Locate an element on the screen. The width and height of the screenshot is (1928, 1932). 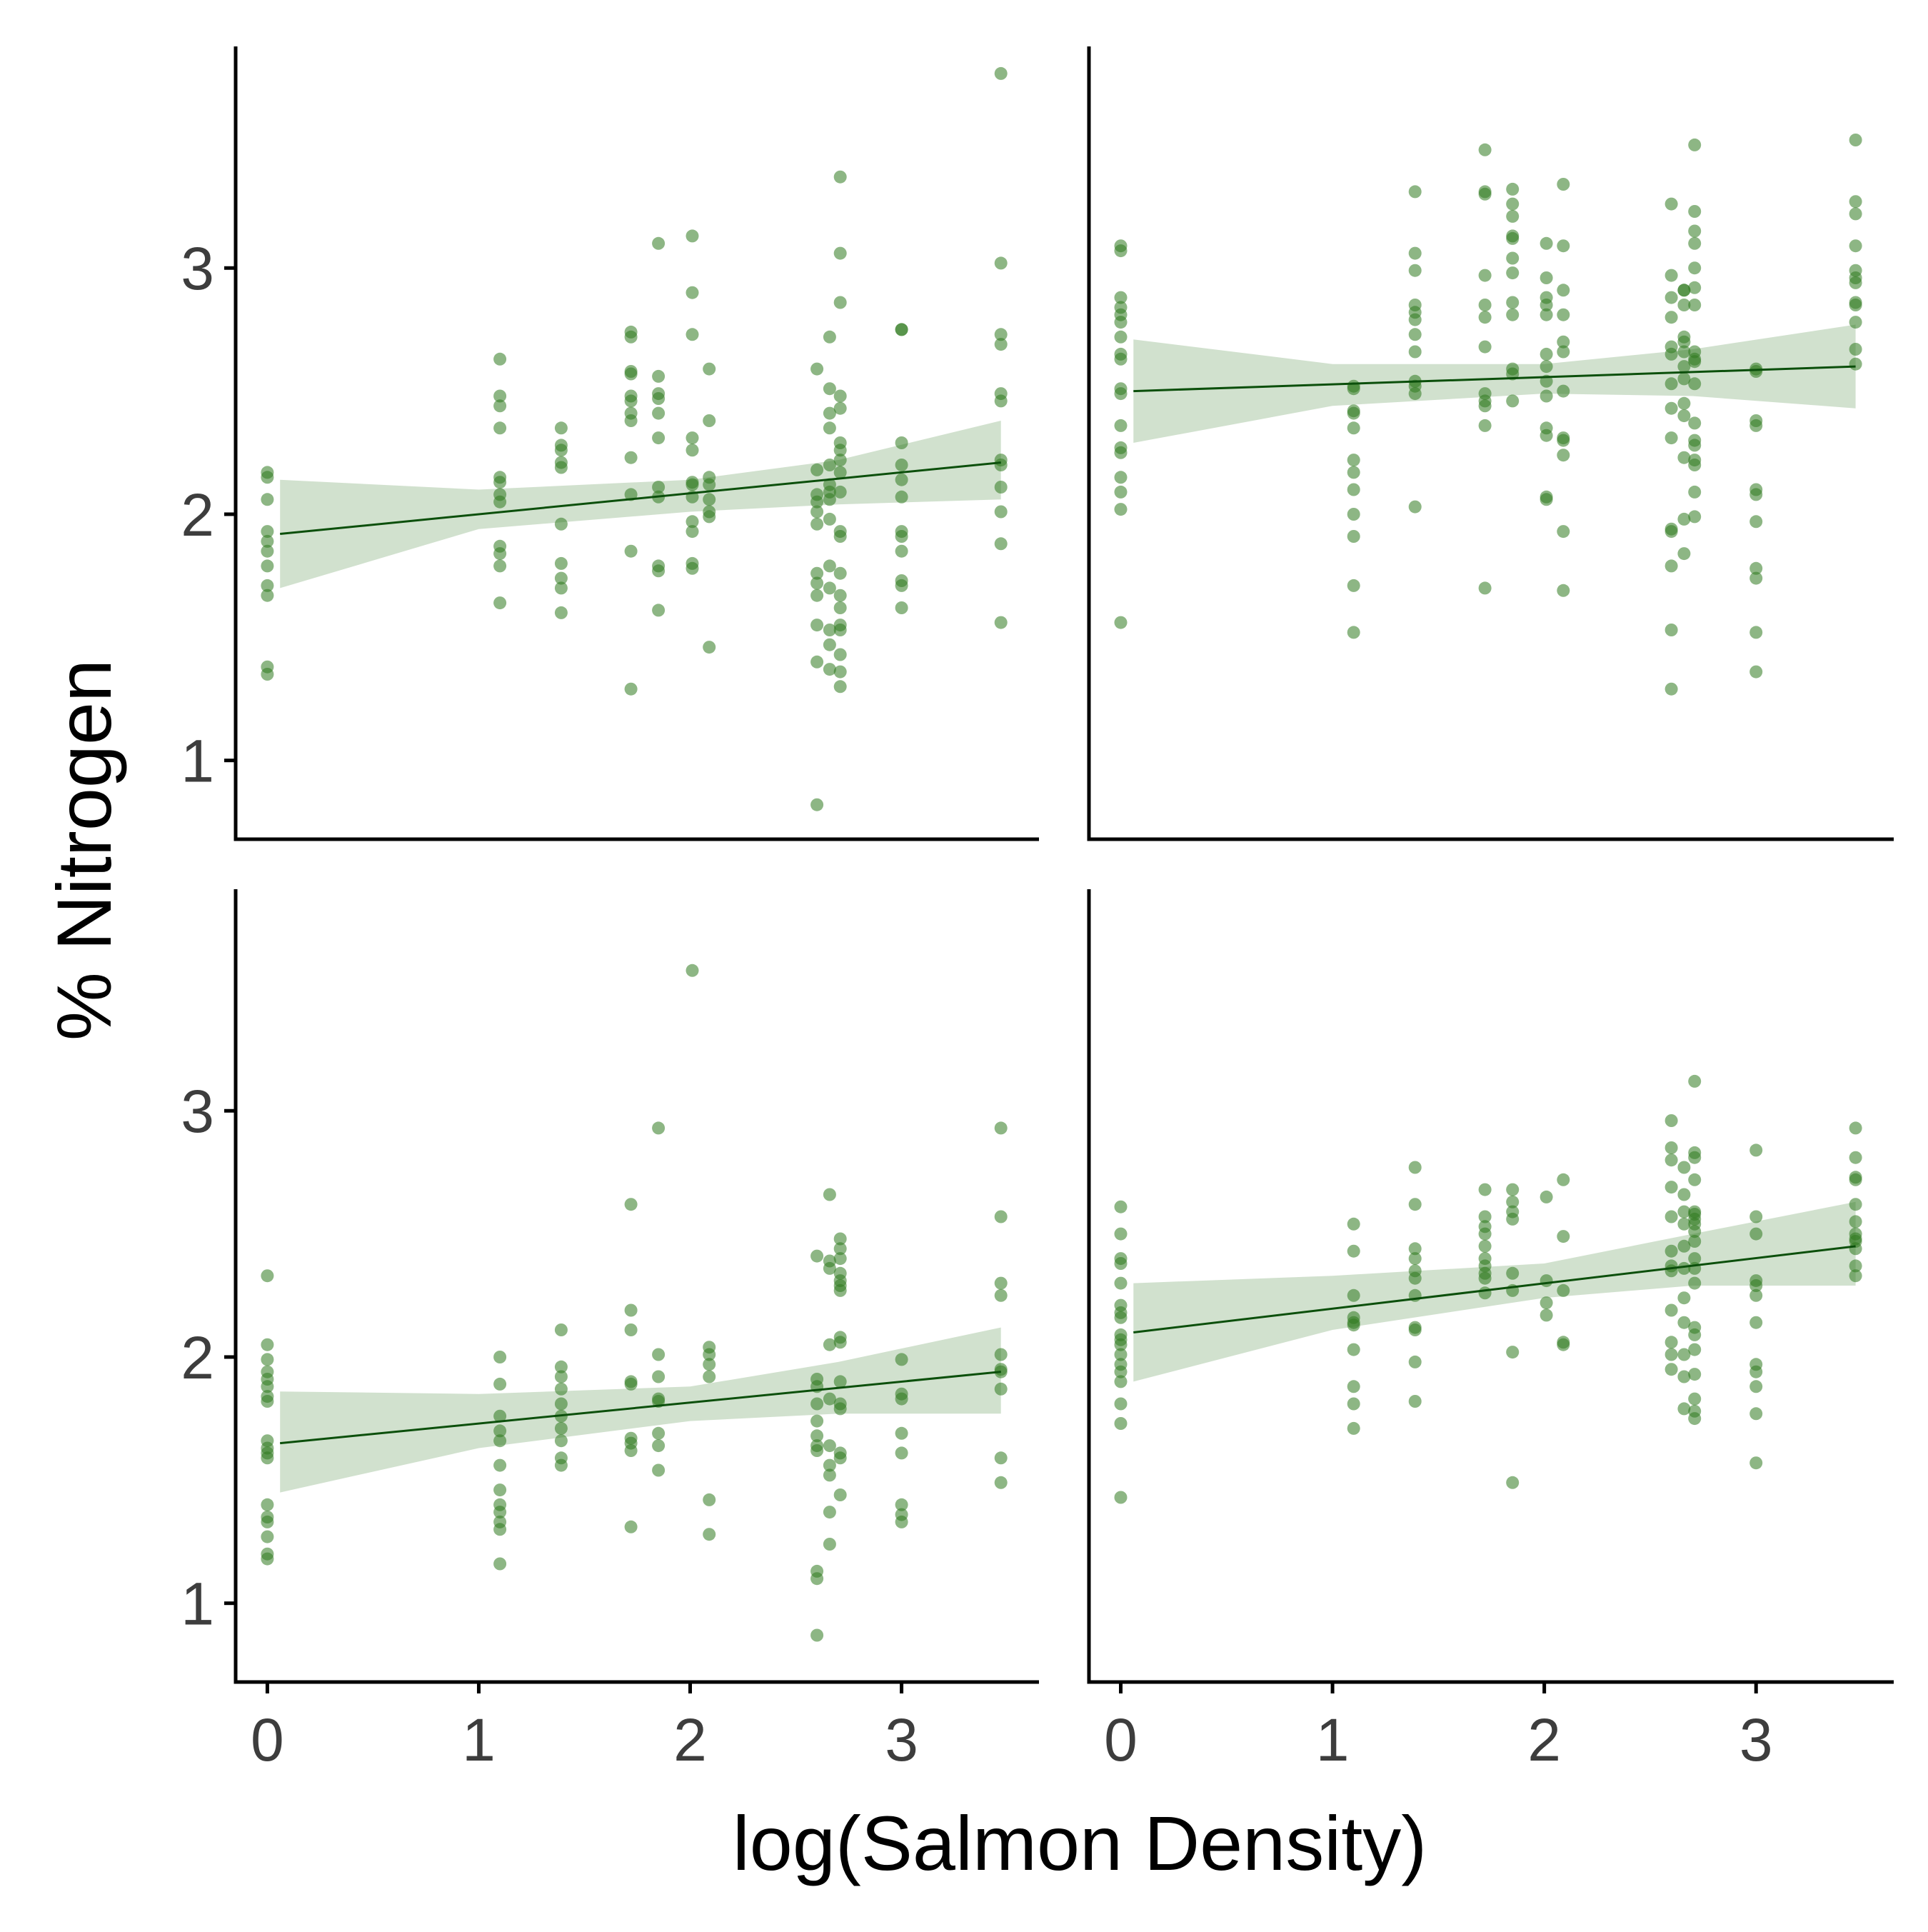
confidence-band is located at coordinates (1494, 383).